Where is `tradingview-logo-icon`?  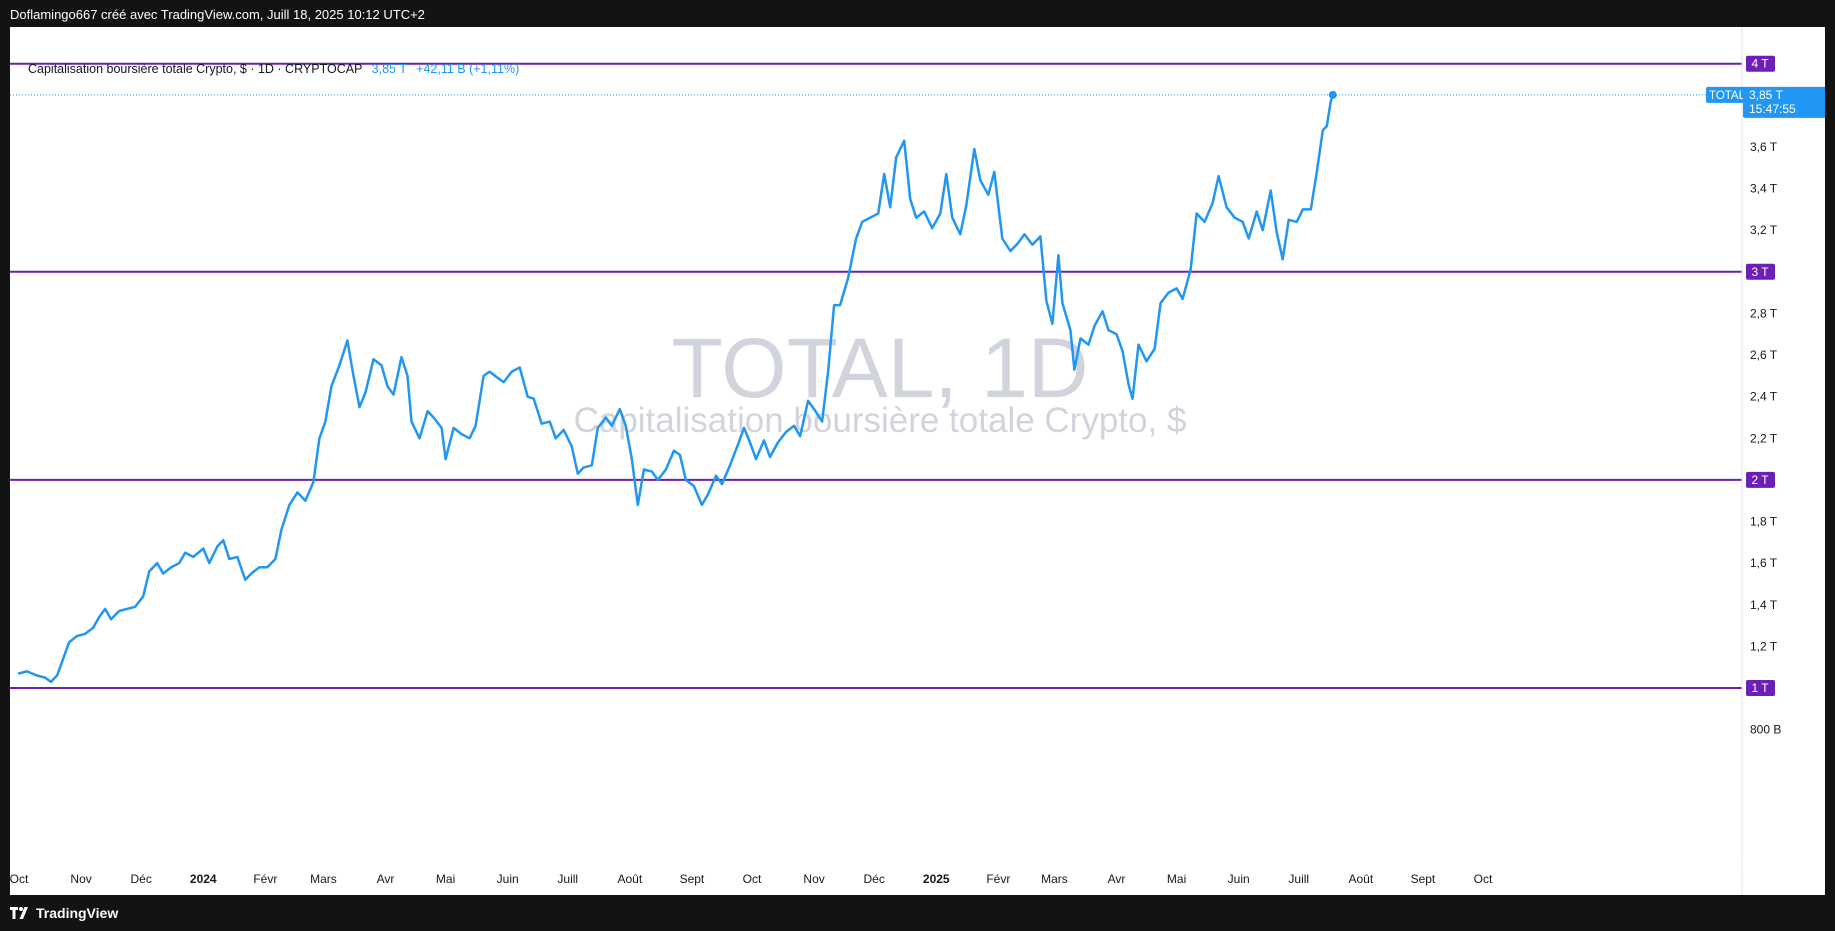
tradingview-logo-icon is located at coordinates (19, 913).